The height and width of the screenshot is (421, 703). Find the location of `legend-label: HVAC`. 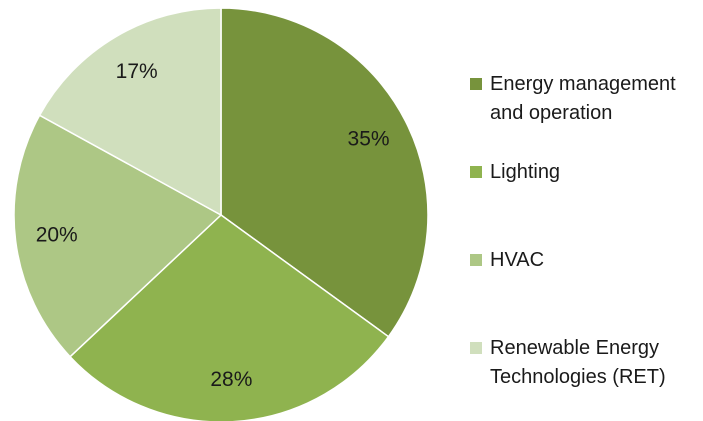

legend-label: HVAC is located at coordinates (517, 260).